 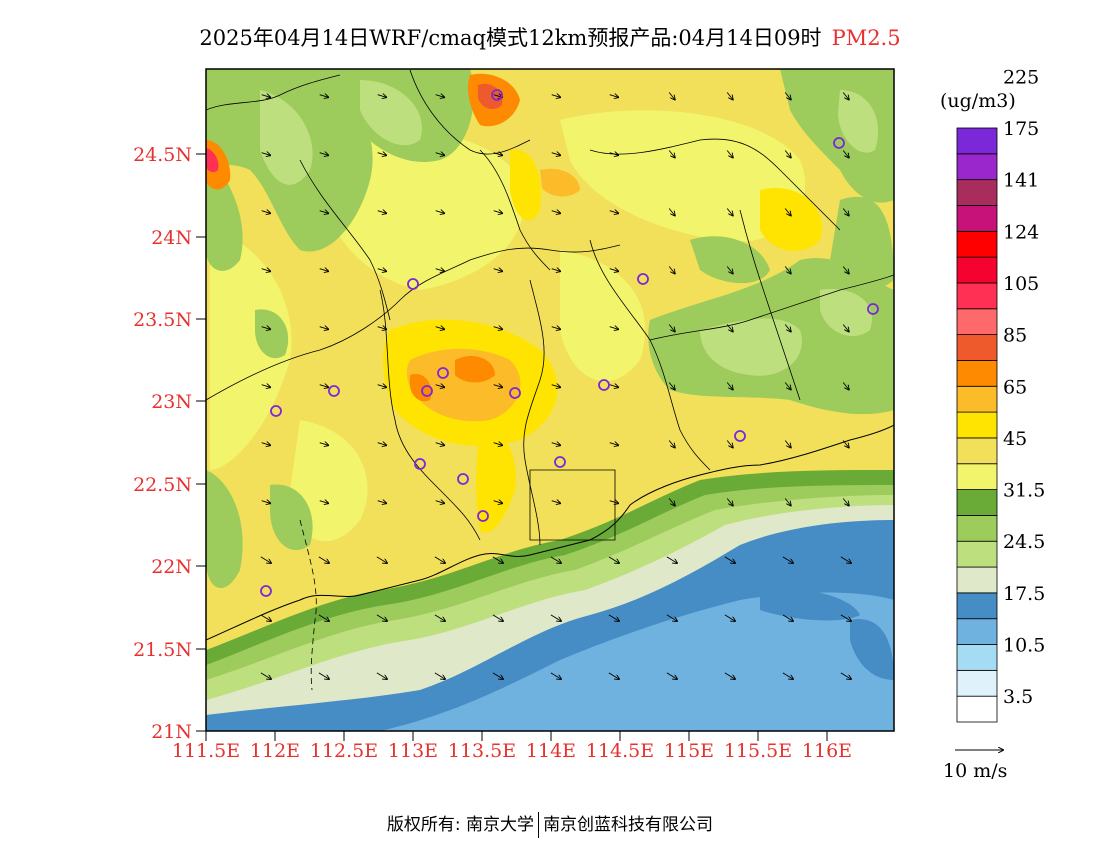 I want to click on colorbar-label: 10.5, so click(x=1024, y=646).